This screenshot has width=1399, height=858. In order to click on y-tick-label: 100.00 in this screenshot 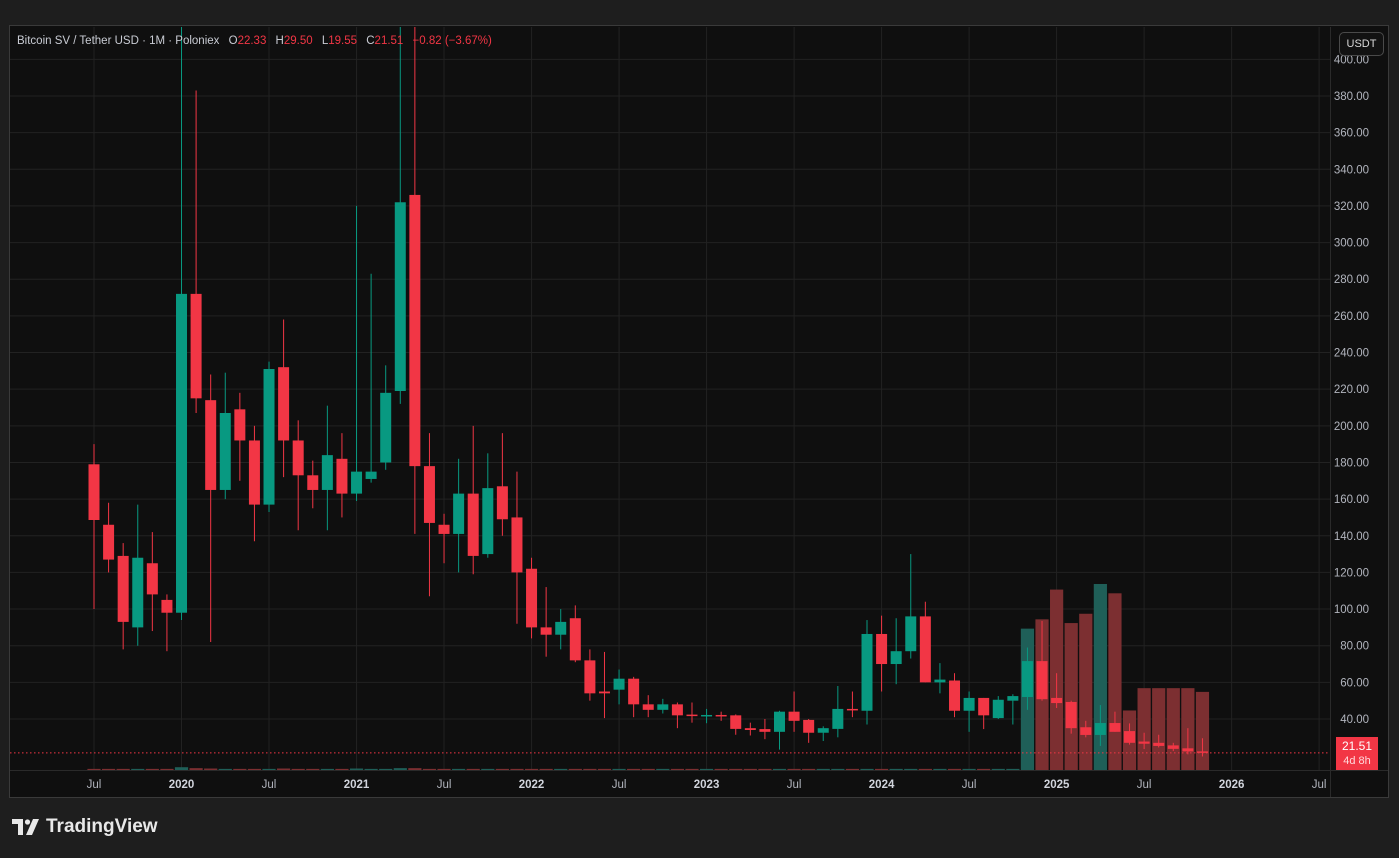, I will do `click(1351, 610)`.